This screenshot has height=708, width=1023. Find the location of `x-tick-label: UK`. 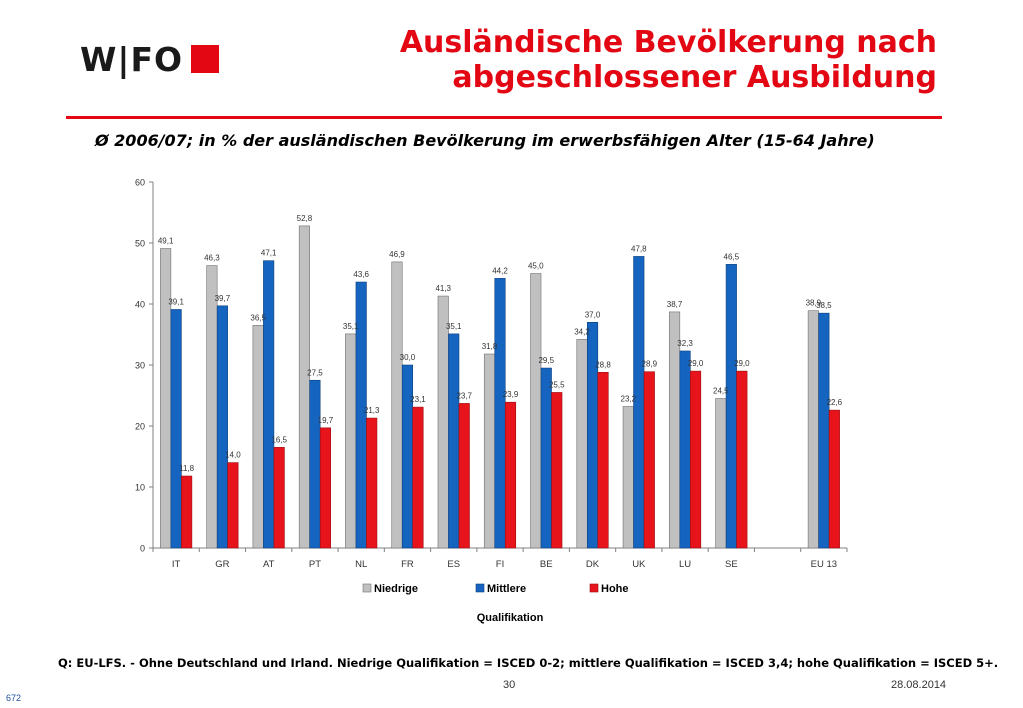

x-tick-label: UK is located at coordinates (639, 564).